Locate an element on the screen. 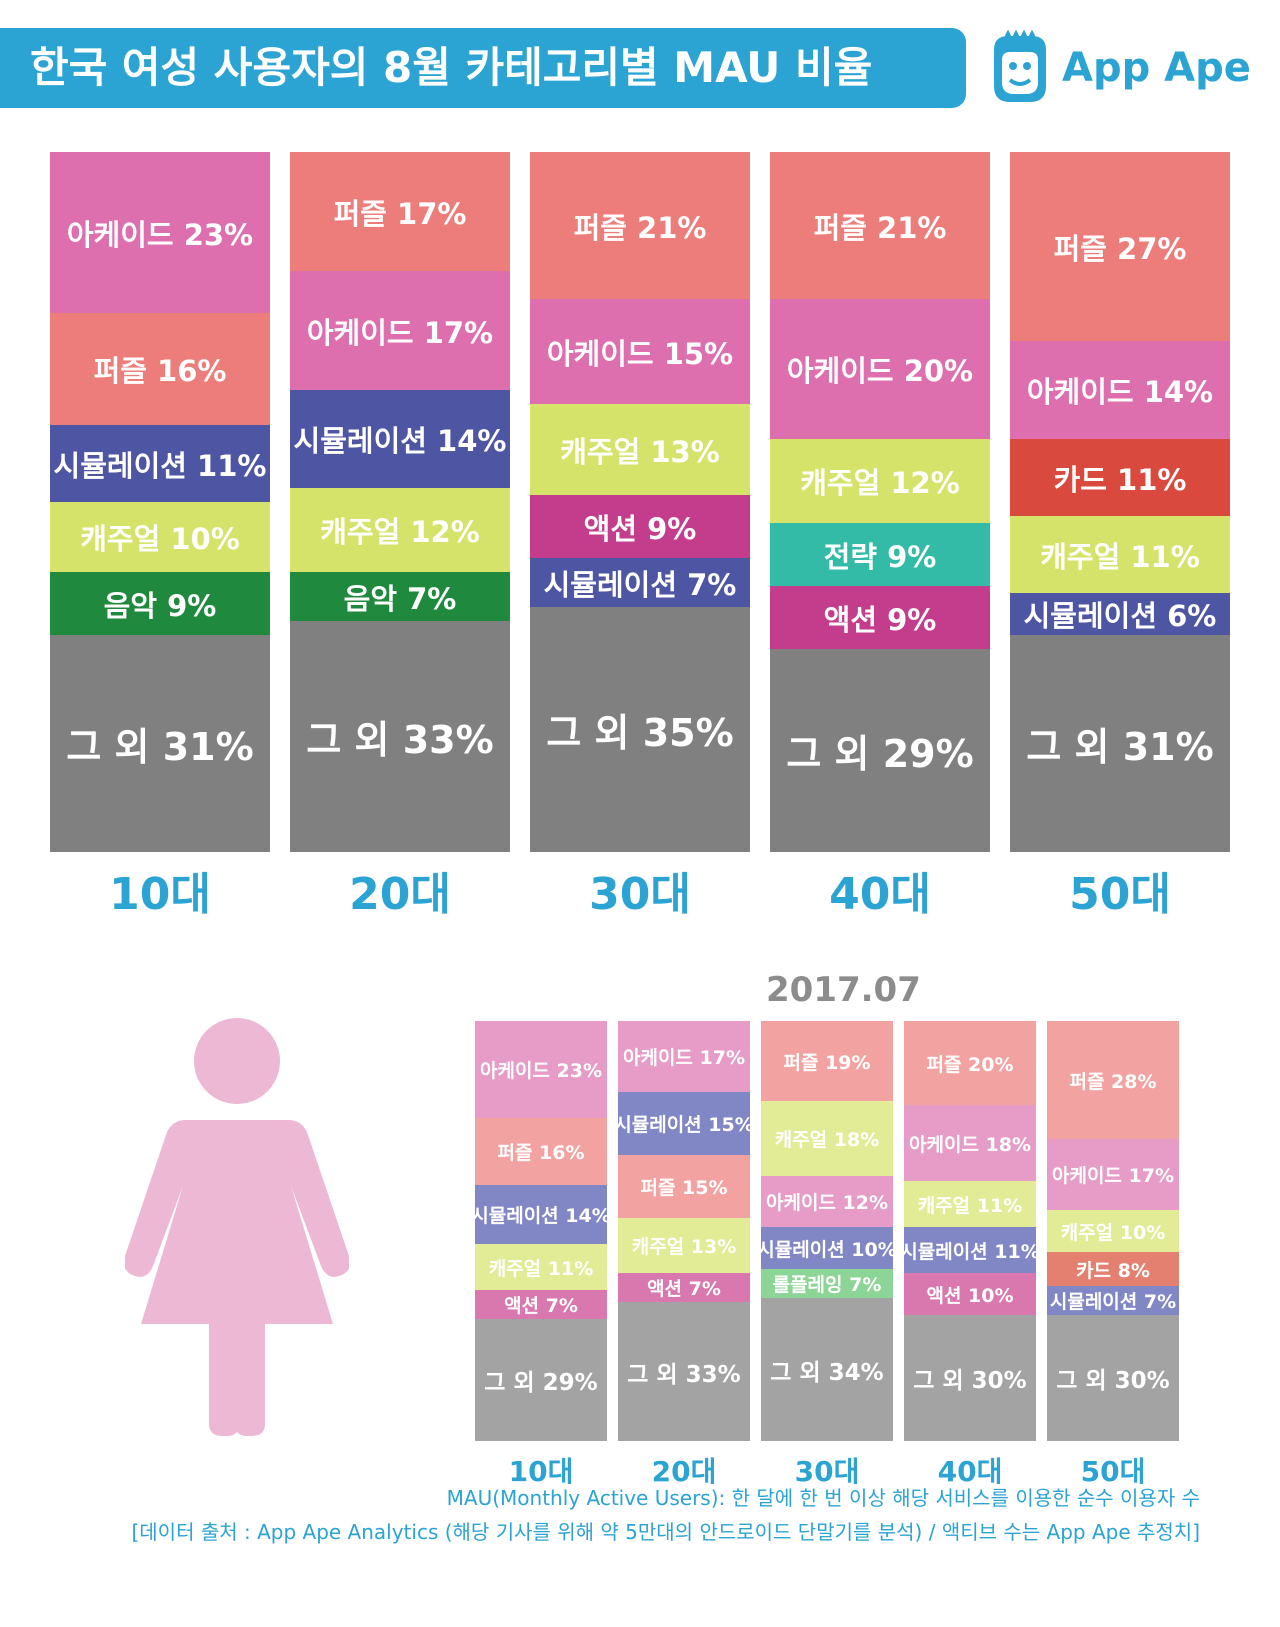 The height and width of the screenshot is (1627, 1280). bar-segment: 전략 9% is located at coordinates (880, 554).